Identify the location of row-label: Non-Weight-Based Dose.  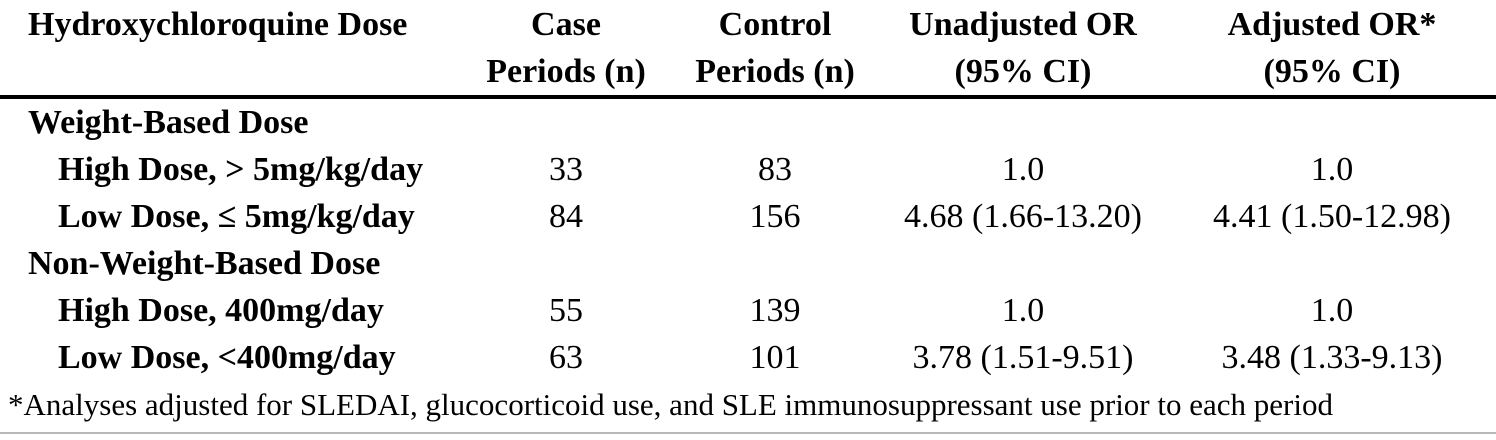
(204, 263).